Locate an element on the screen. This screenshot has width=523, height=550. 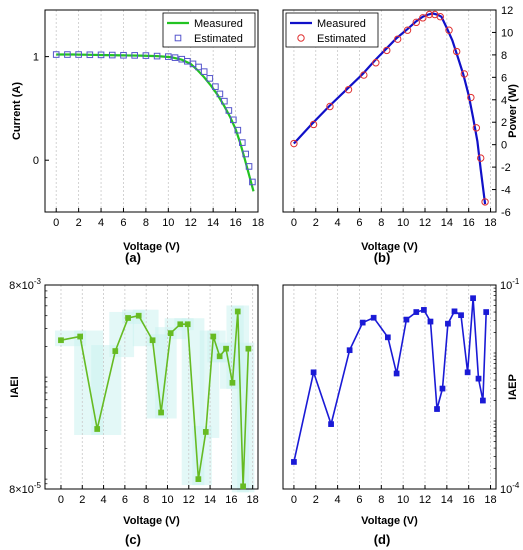
y-axis-label: Current (A) is located at coordinates (17, 111).